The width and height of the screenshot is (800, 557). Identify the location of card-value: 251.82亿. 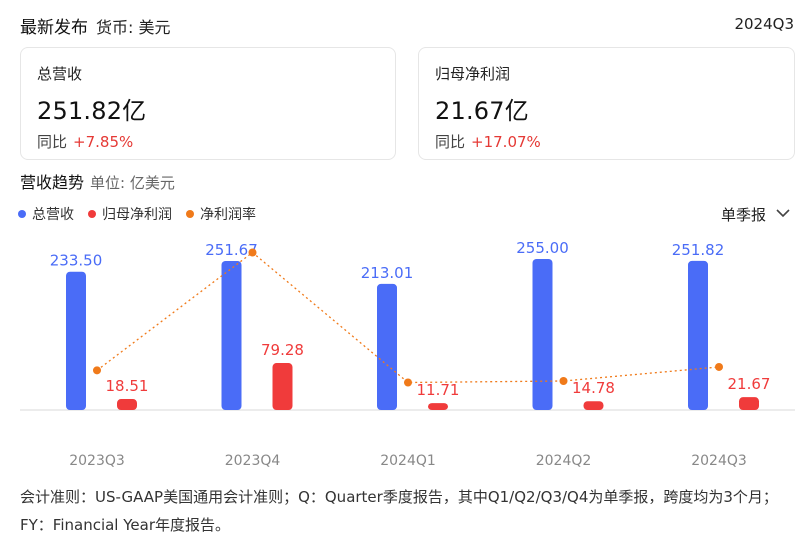
(92, 111).